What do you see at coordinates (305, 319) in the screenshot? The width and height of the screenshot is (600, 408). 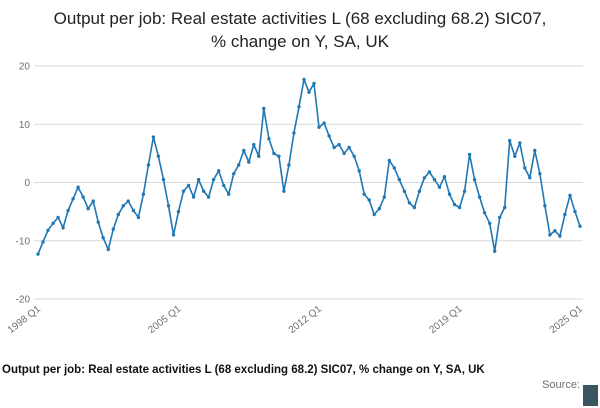 I see `svg-text: 2012 Q1` at bounding box center [305, 319].